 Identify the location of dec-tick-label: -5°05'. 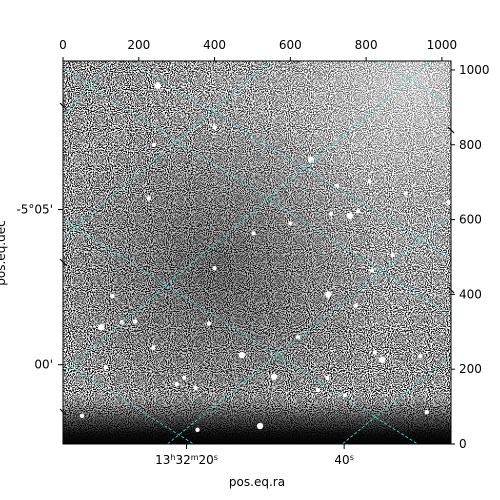
(34, 209).